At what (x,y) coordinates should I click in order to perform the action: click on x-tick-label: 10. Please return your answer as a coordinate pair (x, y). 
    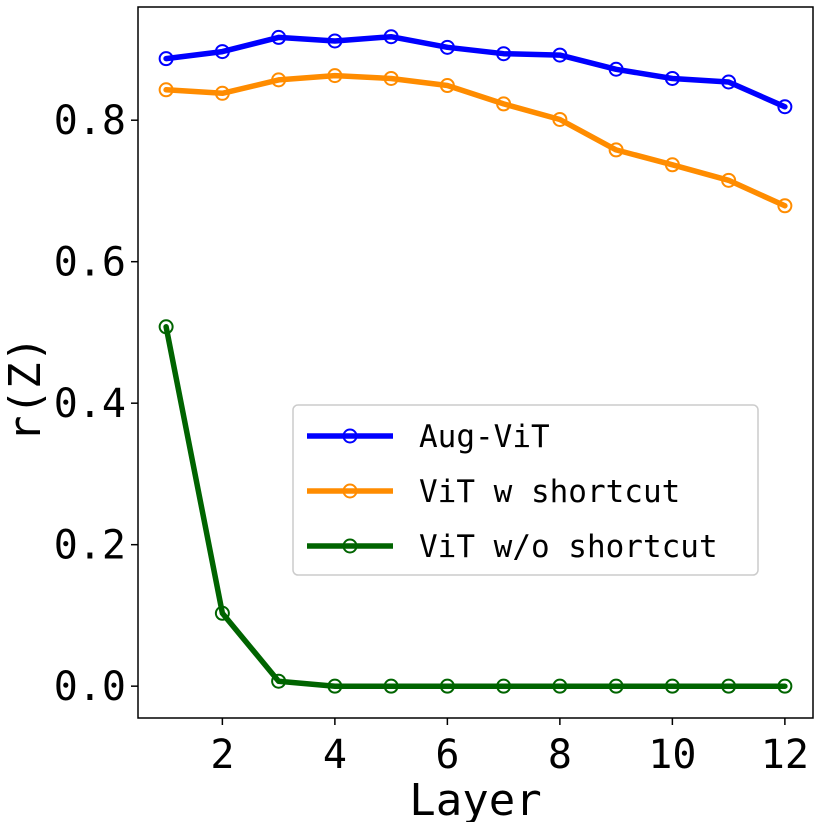
    Looking at the image, I should click on (672, 755).